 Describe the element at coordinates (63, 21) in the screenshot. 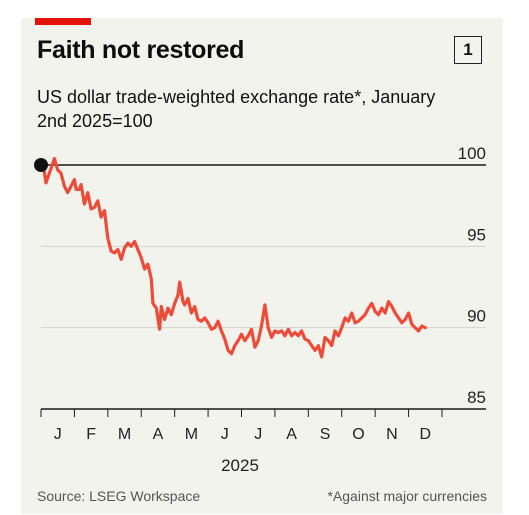

I see `brand-accent-bar` at that location.